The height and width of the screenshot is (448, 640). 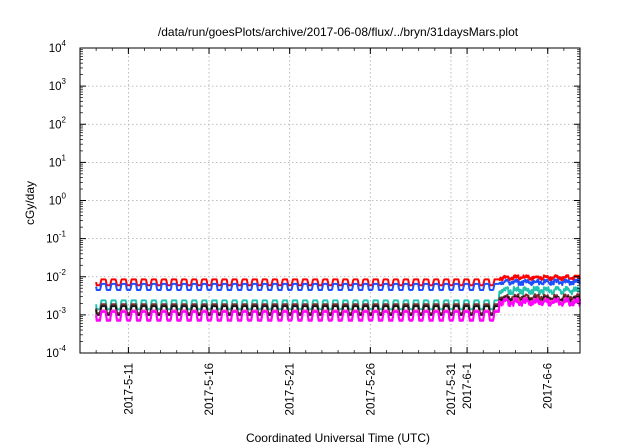 I want to click on y-tick-label: 10⁻², so click(x=56, y=276).